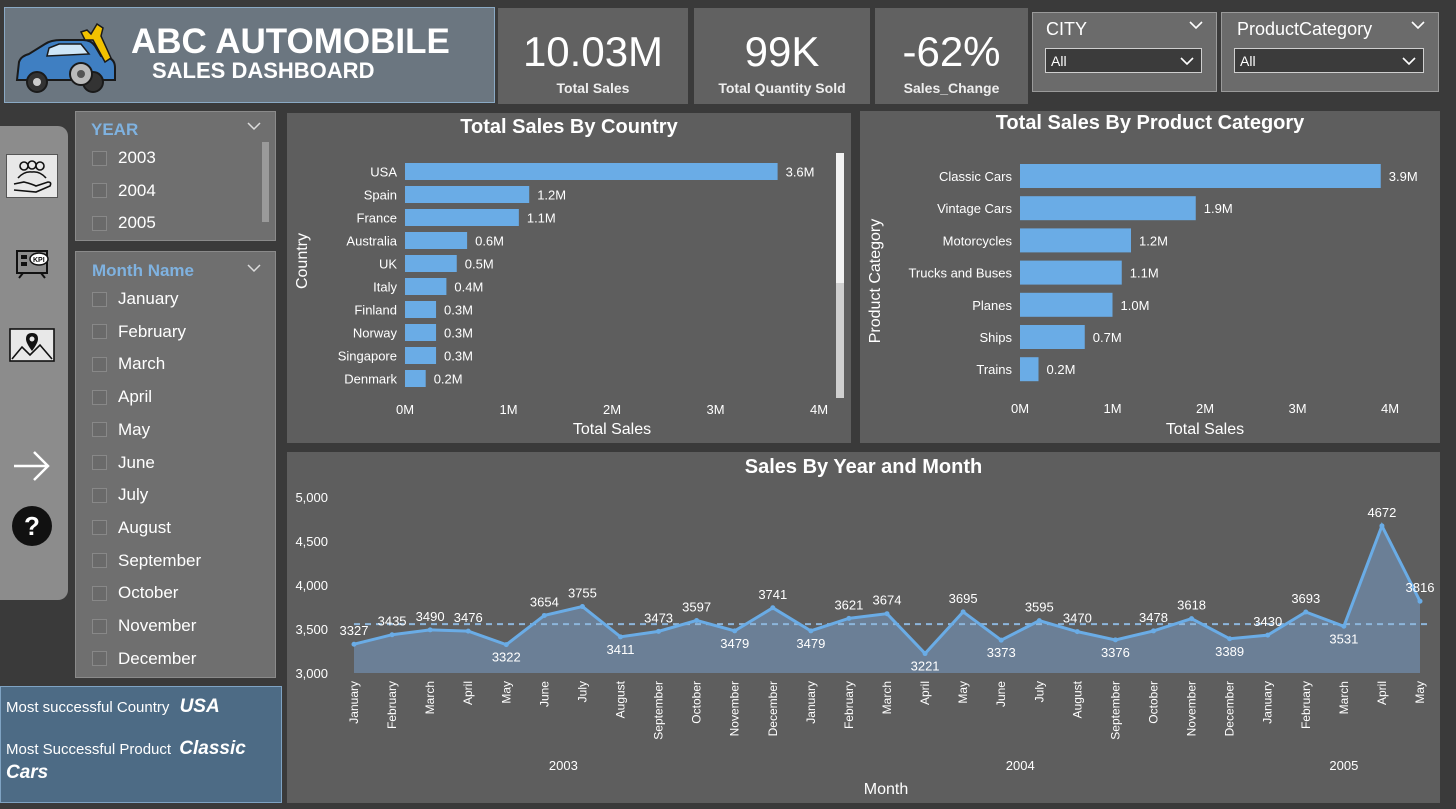 The image size is (1456, 809). What do you see at coordinates (122, 397) in the screenshot?
I see `slicer-item: April` at bounding box center [122, 397].